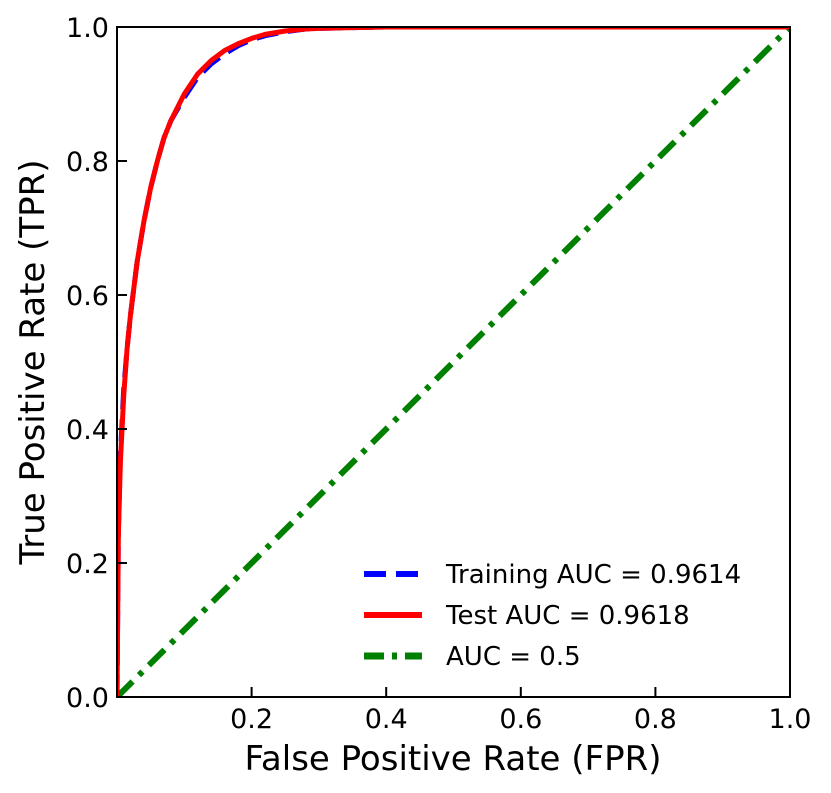 The height and width of the screenshot is (793, 831). What do you see at coordinates (33, 362) in the screenshot?
I see `y-axis-label: True Positive Rate (TPR)` at bounding box center [33, 362].